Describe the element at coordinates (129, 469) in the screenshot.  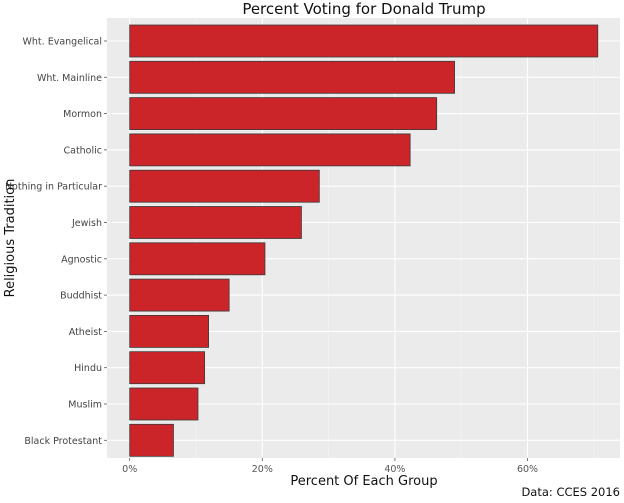
I see `x-tick-label: 0%` at that location.